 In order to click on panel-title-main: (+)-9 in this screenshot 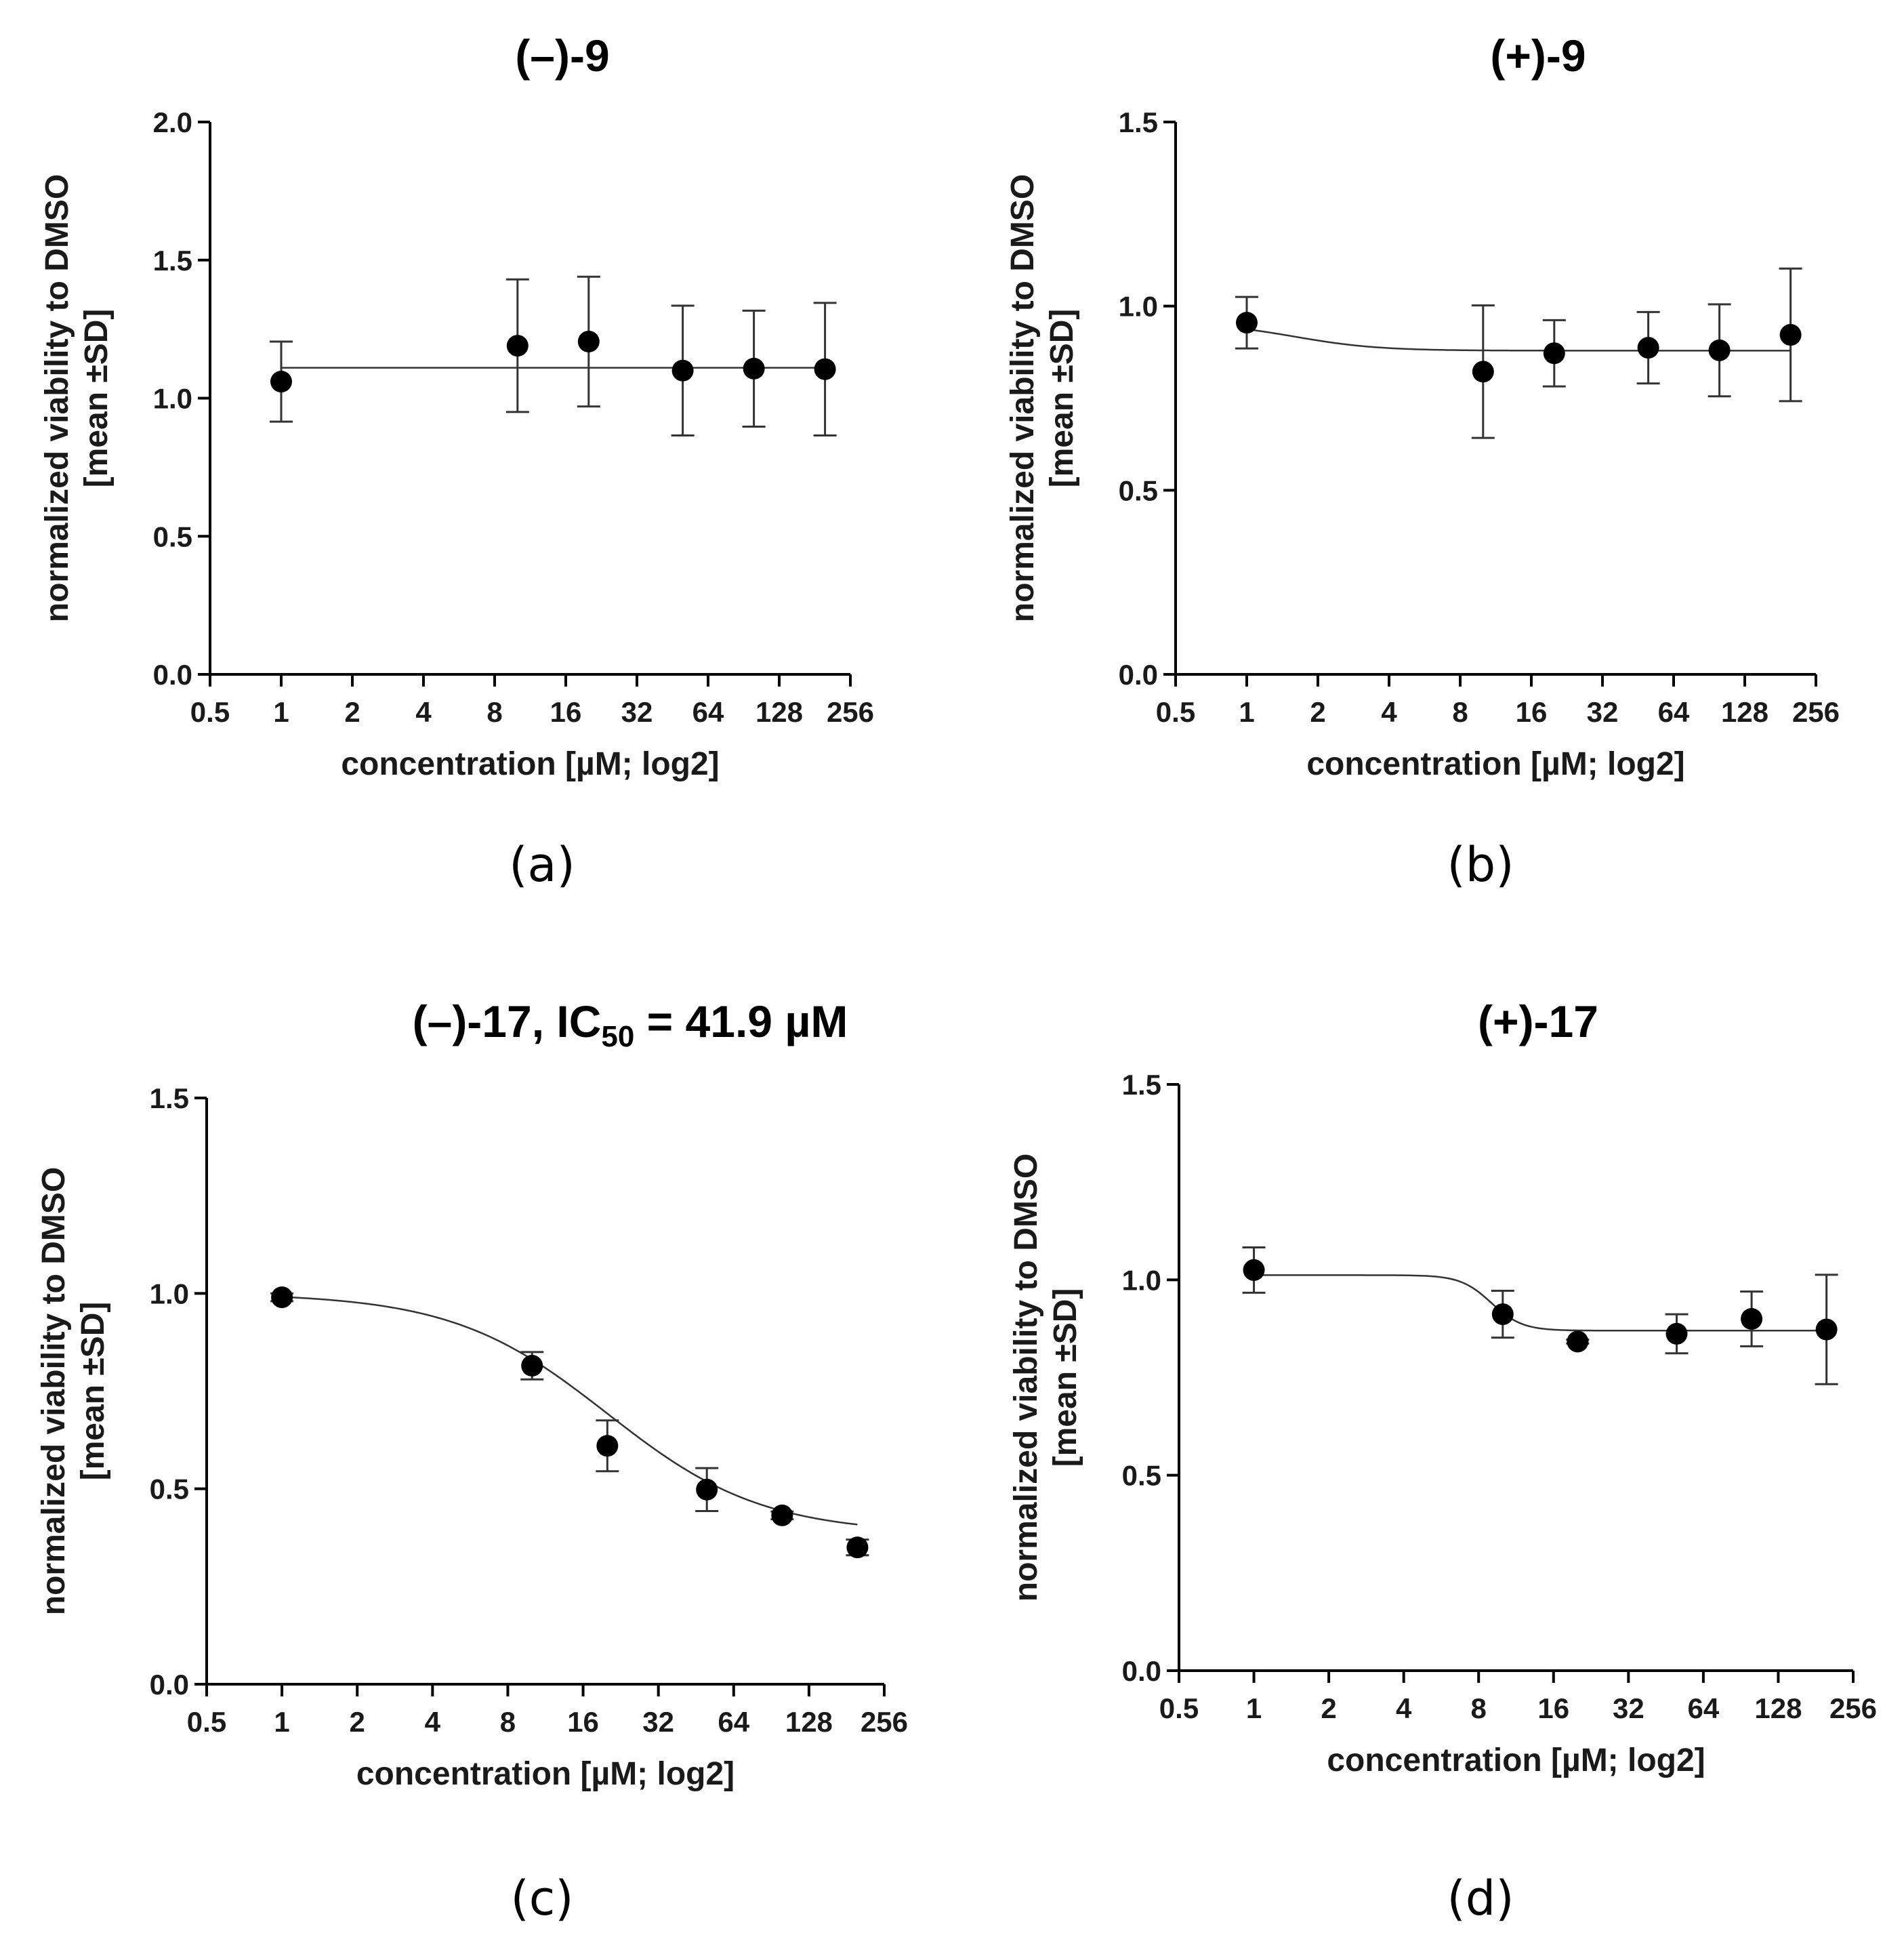, I will do `click(1538, 55)`.